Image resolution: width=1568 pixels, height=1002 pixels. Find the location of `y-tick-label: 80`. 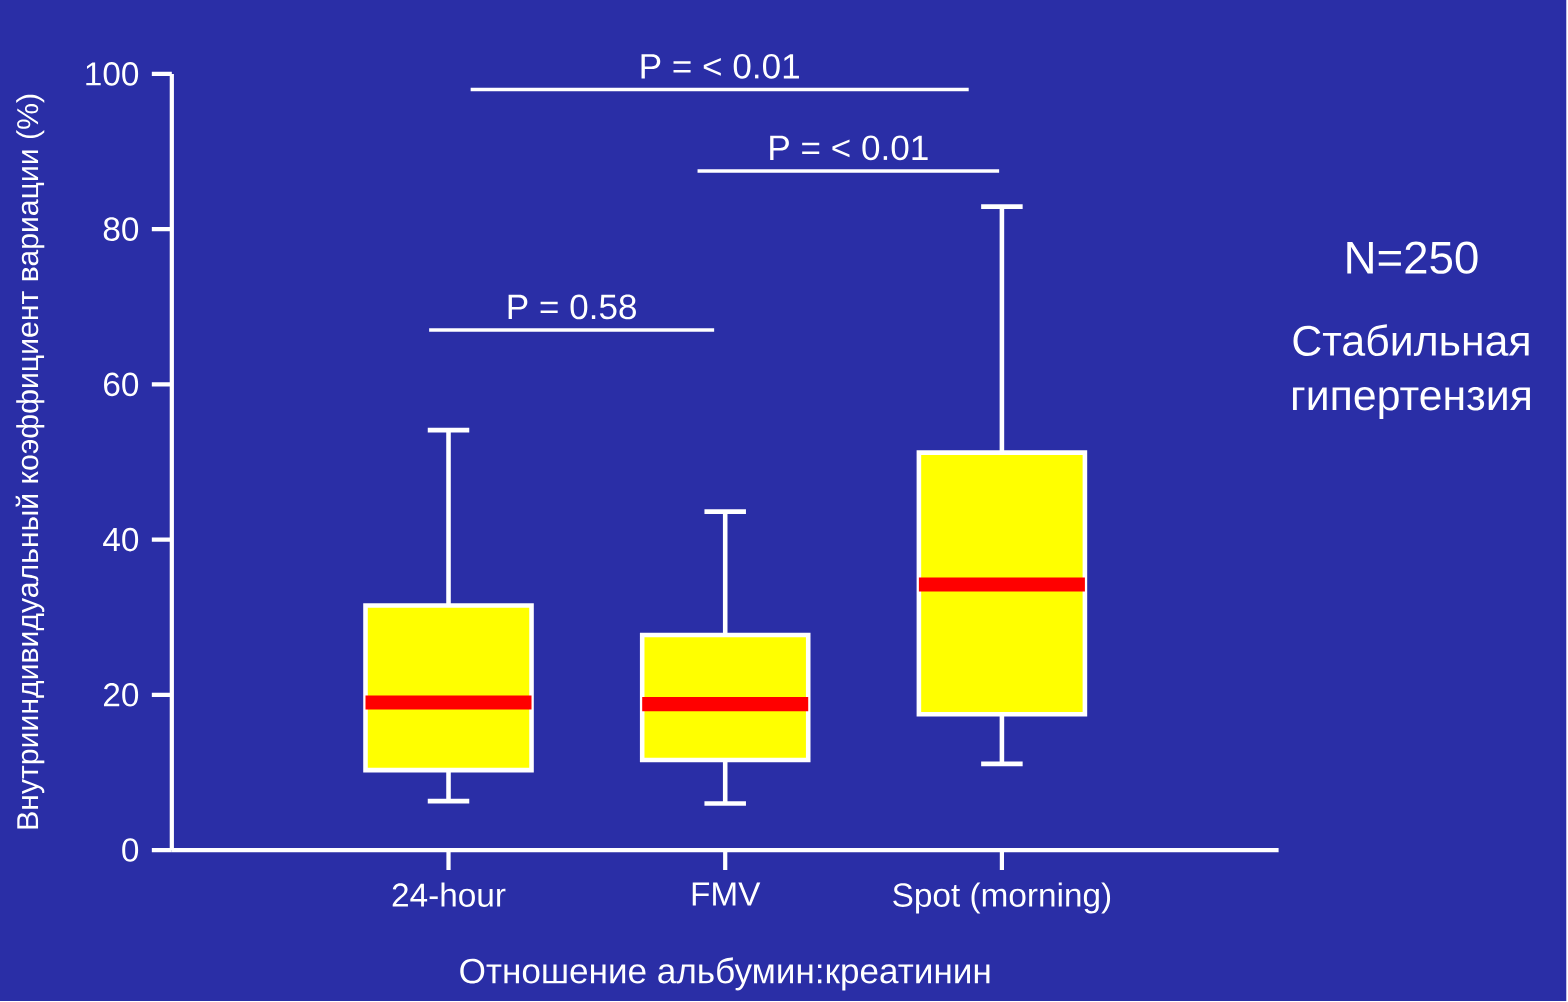

y-tick-label: 80 is located at coordinates (121, 229).